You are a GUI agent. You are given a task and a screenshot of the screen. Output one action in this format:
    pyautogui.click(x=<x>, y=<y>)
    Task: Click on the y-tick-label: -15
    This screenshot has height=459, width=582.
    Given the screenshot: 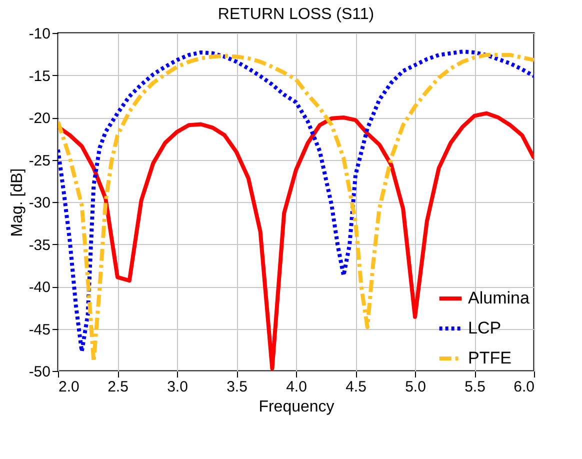 What is the action you would take?
    pyautogui.click(x=39, y=76)
    